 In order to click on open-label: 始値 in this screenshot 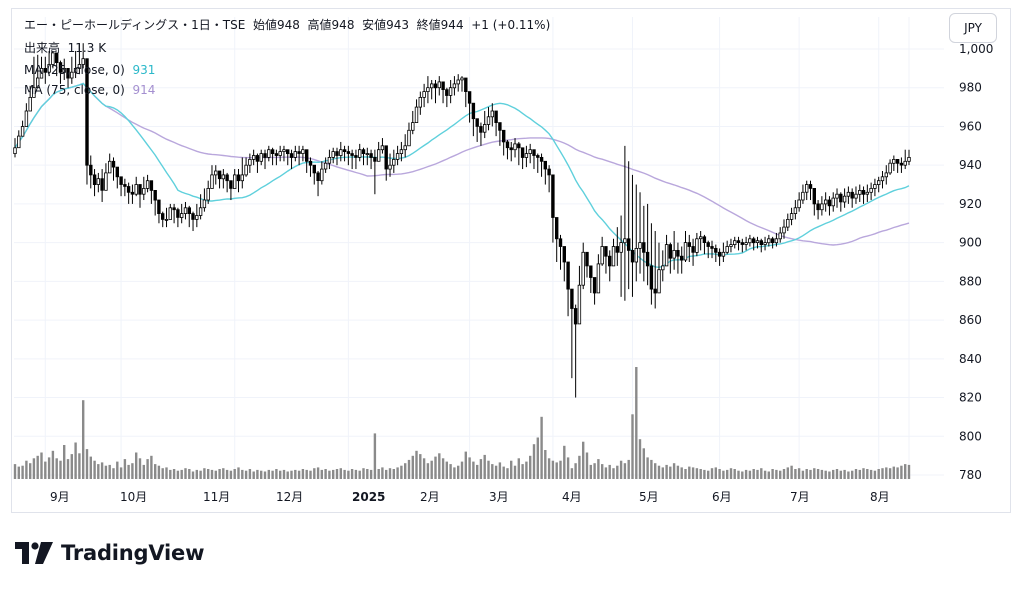, I will do `click(264, 25)`.